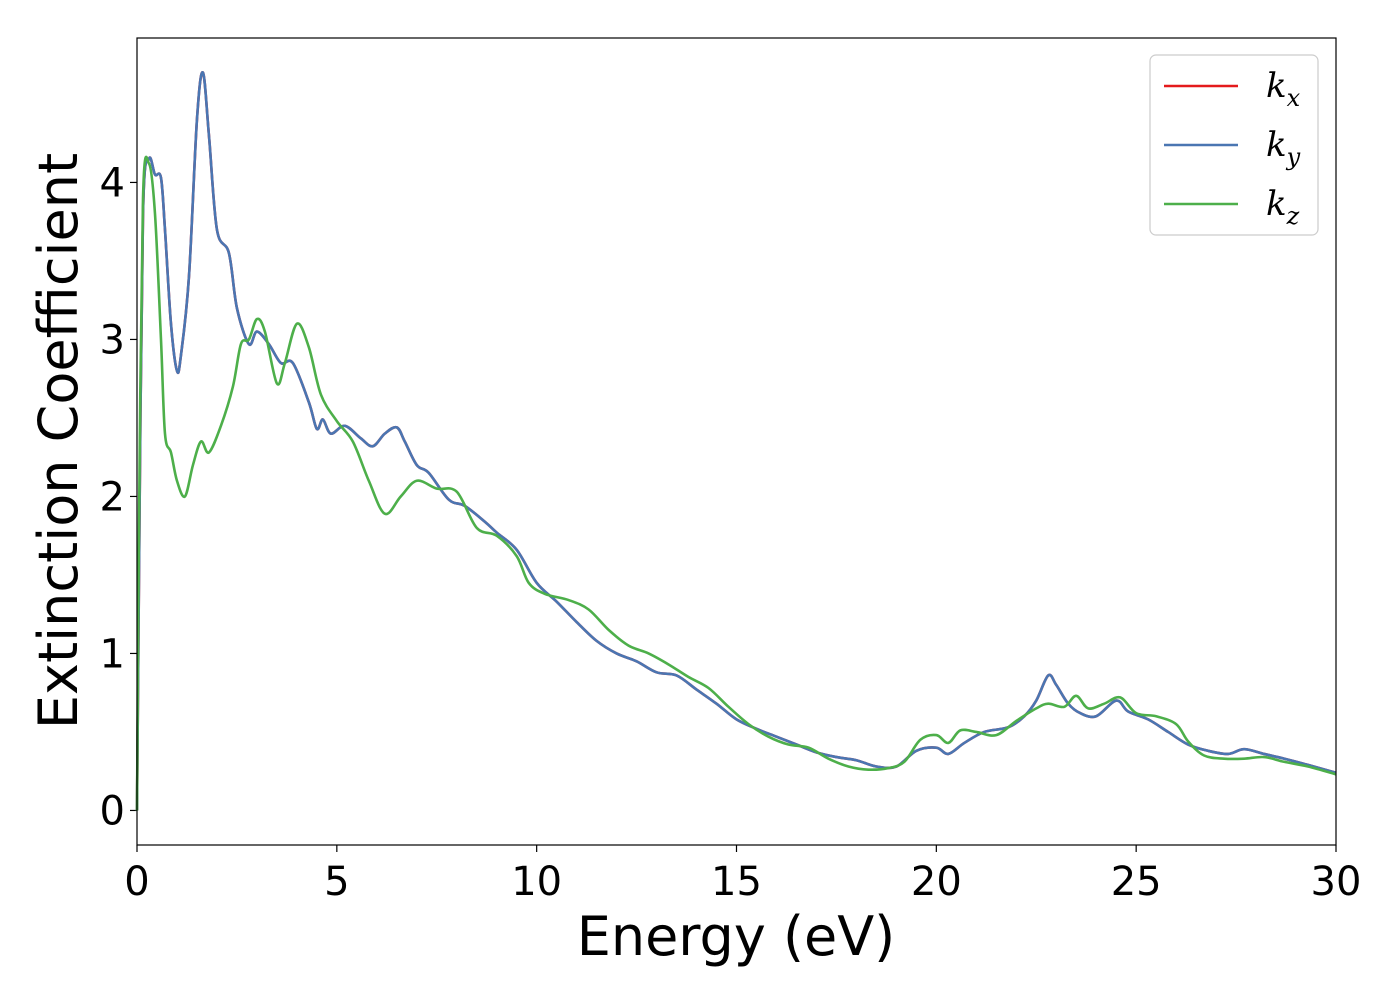  I want to click on y-tick-label: 1, so click(112, 654).